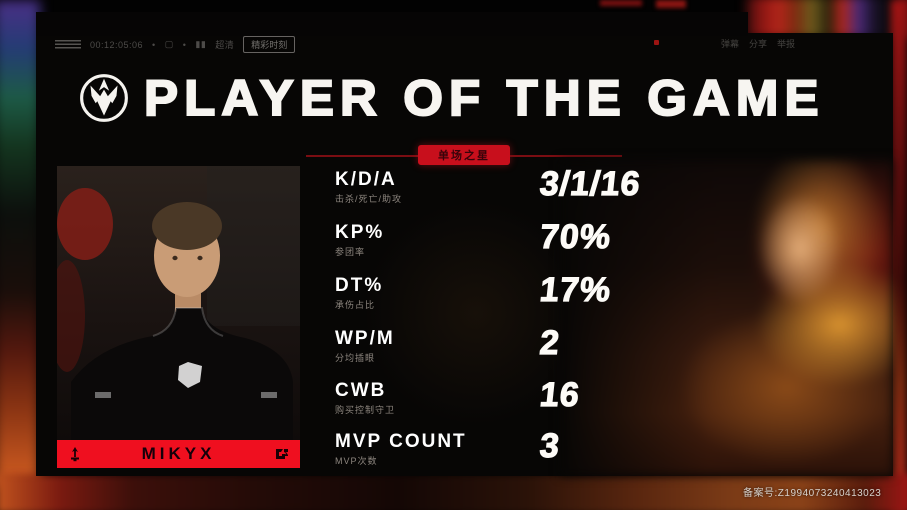 This screenshot has width=907, height=510. What do you see at coordinates (469, 44) in the screenshot?
I see `stream-navbar: 00:12:05:06 • ▢ • ▮▮ 超清 精彩时刻 弹幕 分享 举报` at bounding box center [469, 44].